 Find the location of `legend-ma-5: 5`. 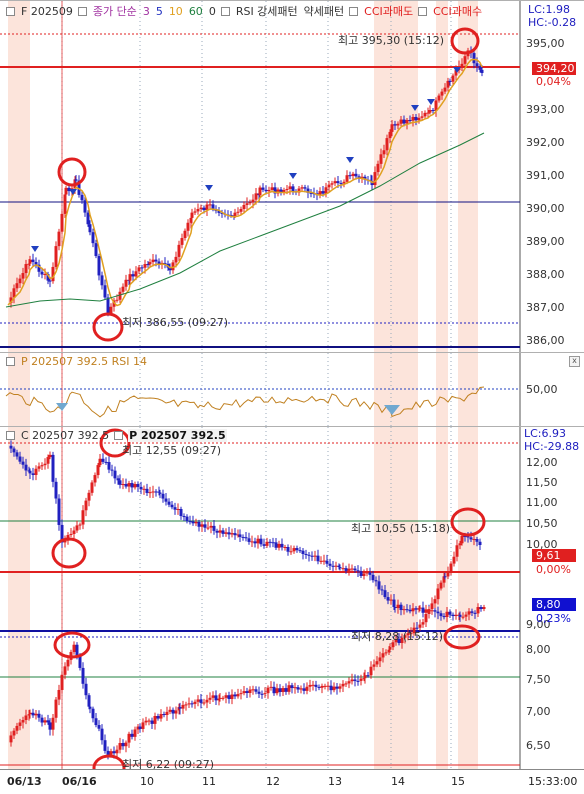

legend-ma-5: 5 is located at coordinates (159, 11).